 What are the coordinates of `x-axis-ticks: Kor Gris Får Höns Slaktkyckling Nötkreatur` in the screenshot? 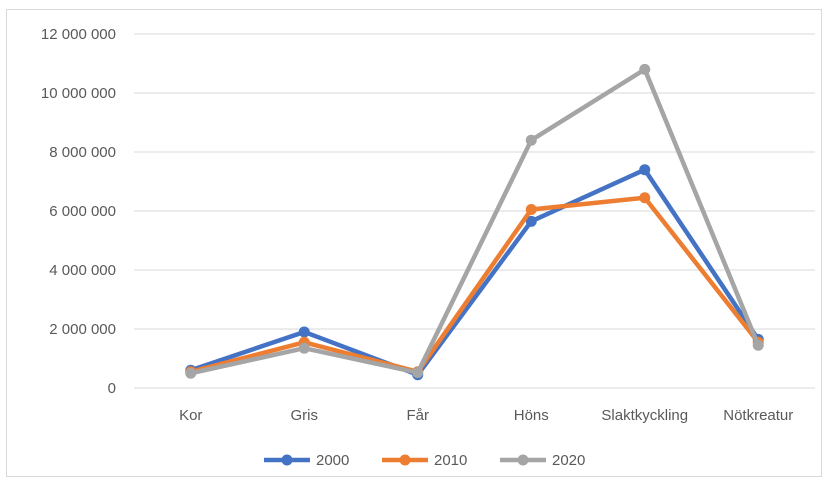 It's located at (486, 415).